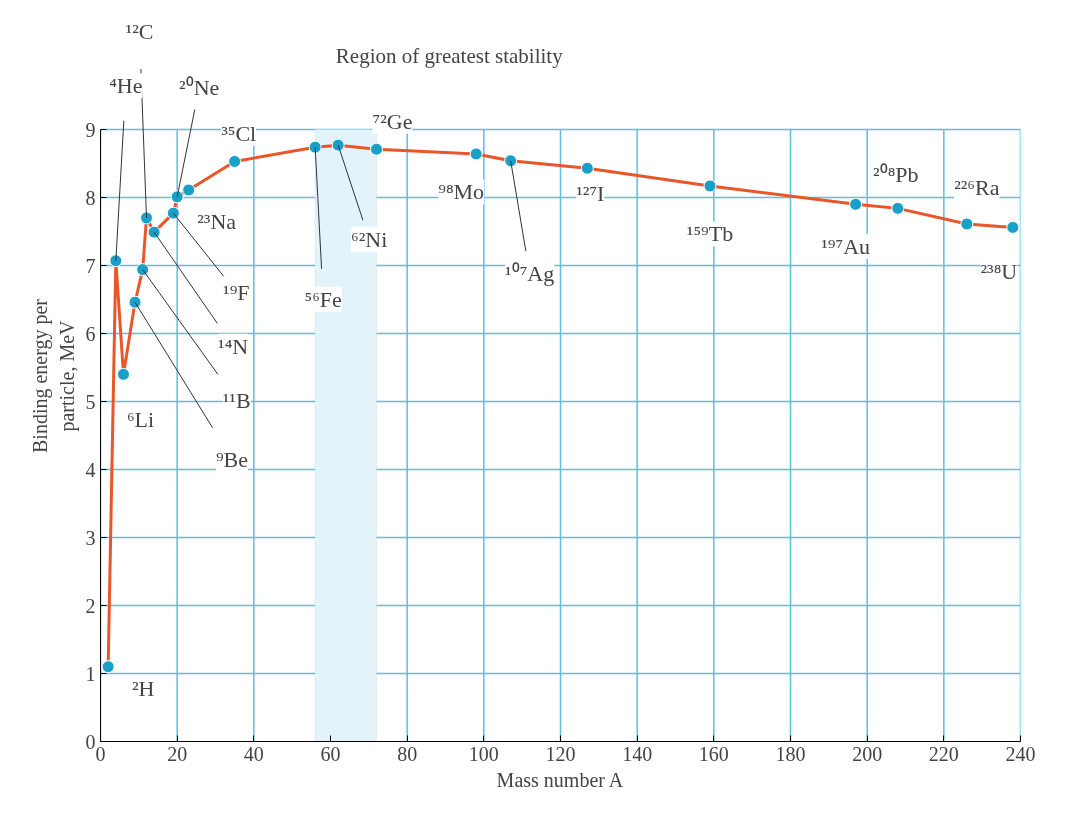  Describe the element at coordinates (392, 121) in the screenshot. I see `annotation: ⁷²Ge` at that location.